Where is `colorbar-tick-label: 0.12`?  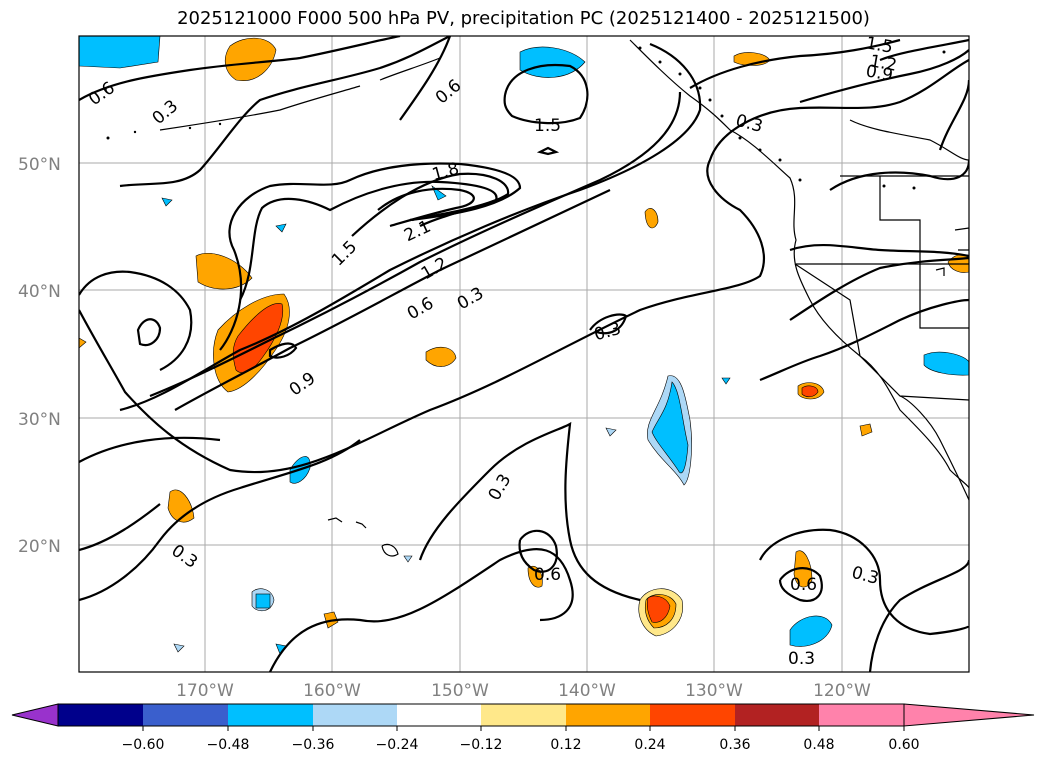
colorbar-tick-label: 0.12 is located at coordinates (565, 745).